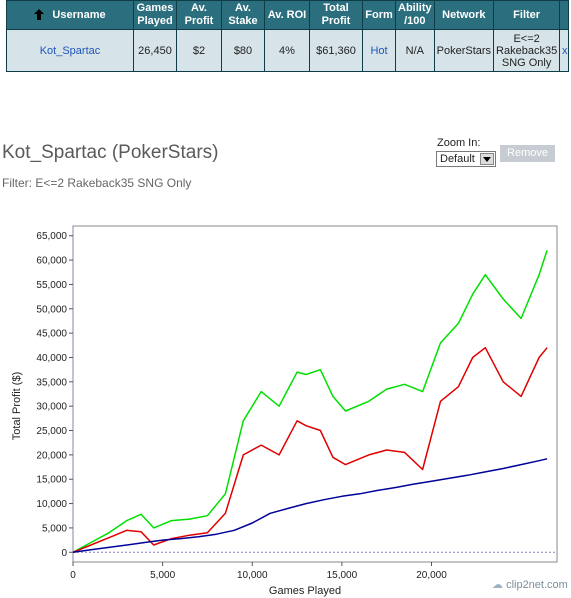 Image resolution: width=571 pixels, height=598 pixels. I want to click on chevron-down-icon, so click(487, 159).